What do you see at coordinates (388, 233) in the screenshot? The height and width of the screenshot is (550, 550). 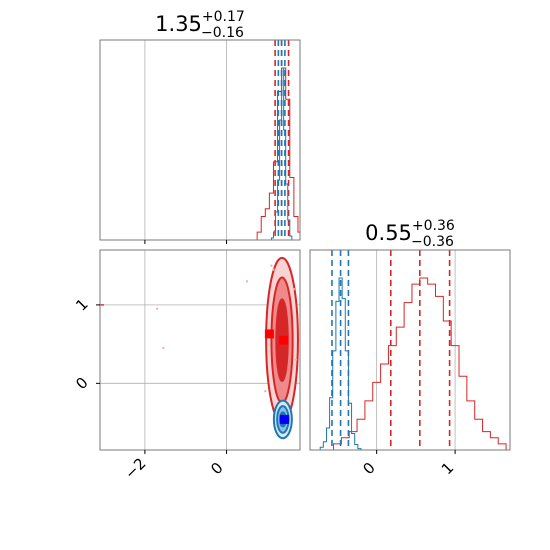 I see `hist-right-title-value: 0.55` at bounding box center [388, 233].